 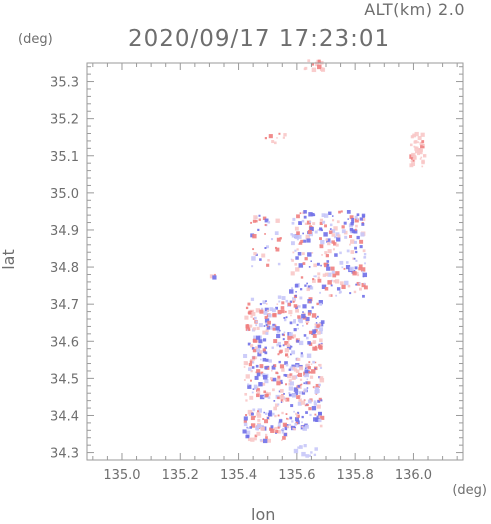 What do you see at coordinates (35, 39) in the screenshot?
I see `y-unit-label: (deg)` at bounding box center [35, 39].